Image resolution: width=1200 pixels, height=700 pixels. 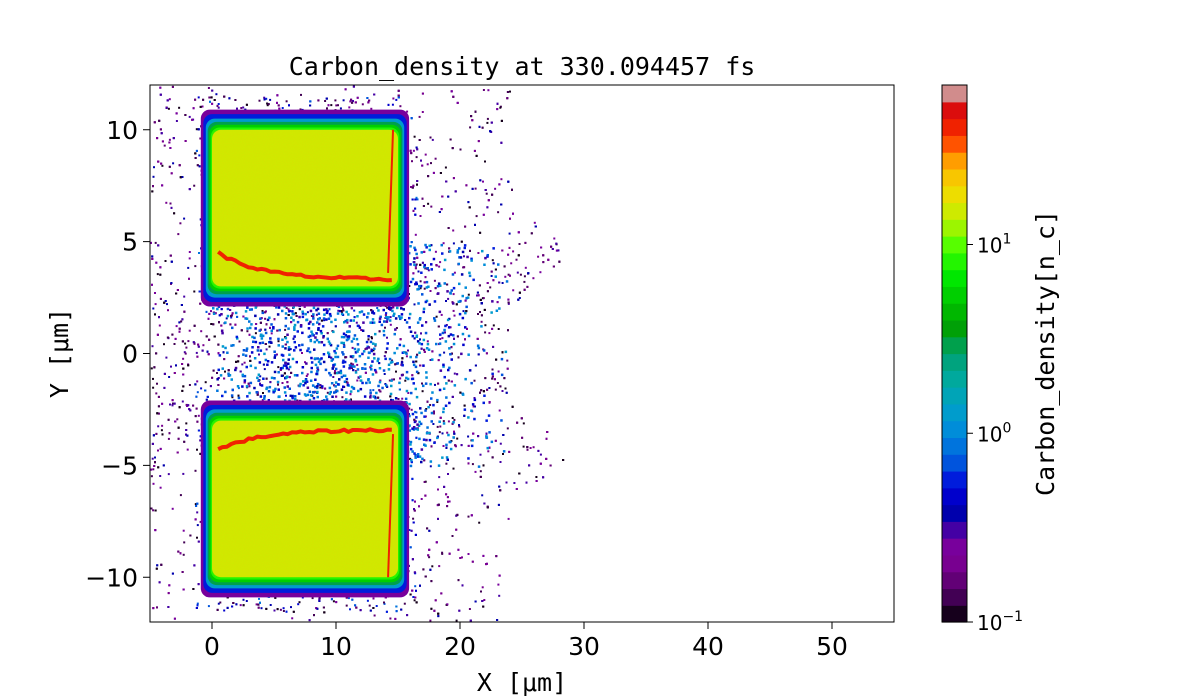 What do you see at coordinates (708, 646) in the screenshot?
I see `x-tick-label: 40` at bounding box center [708, 646].